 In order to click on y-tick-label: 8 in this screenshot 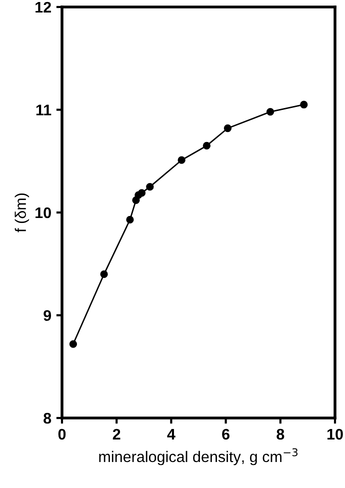, I will do `click(48, 418)`.